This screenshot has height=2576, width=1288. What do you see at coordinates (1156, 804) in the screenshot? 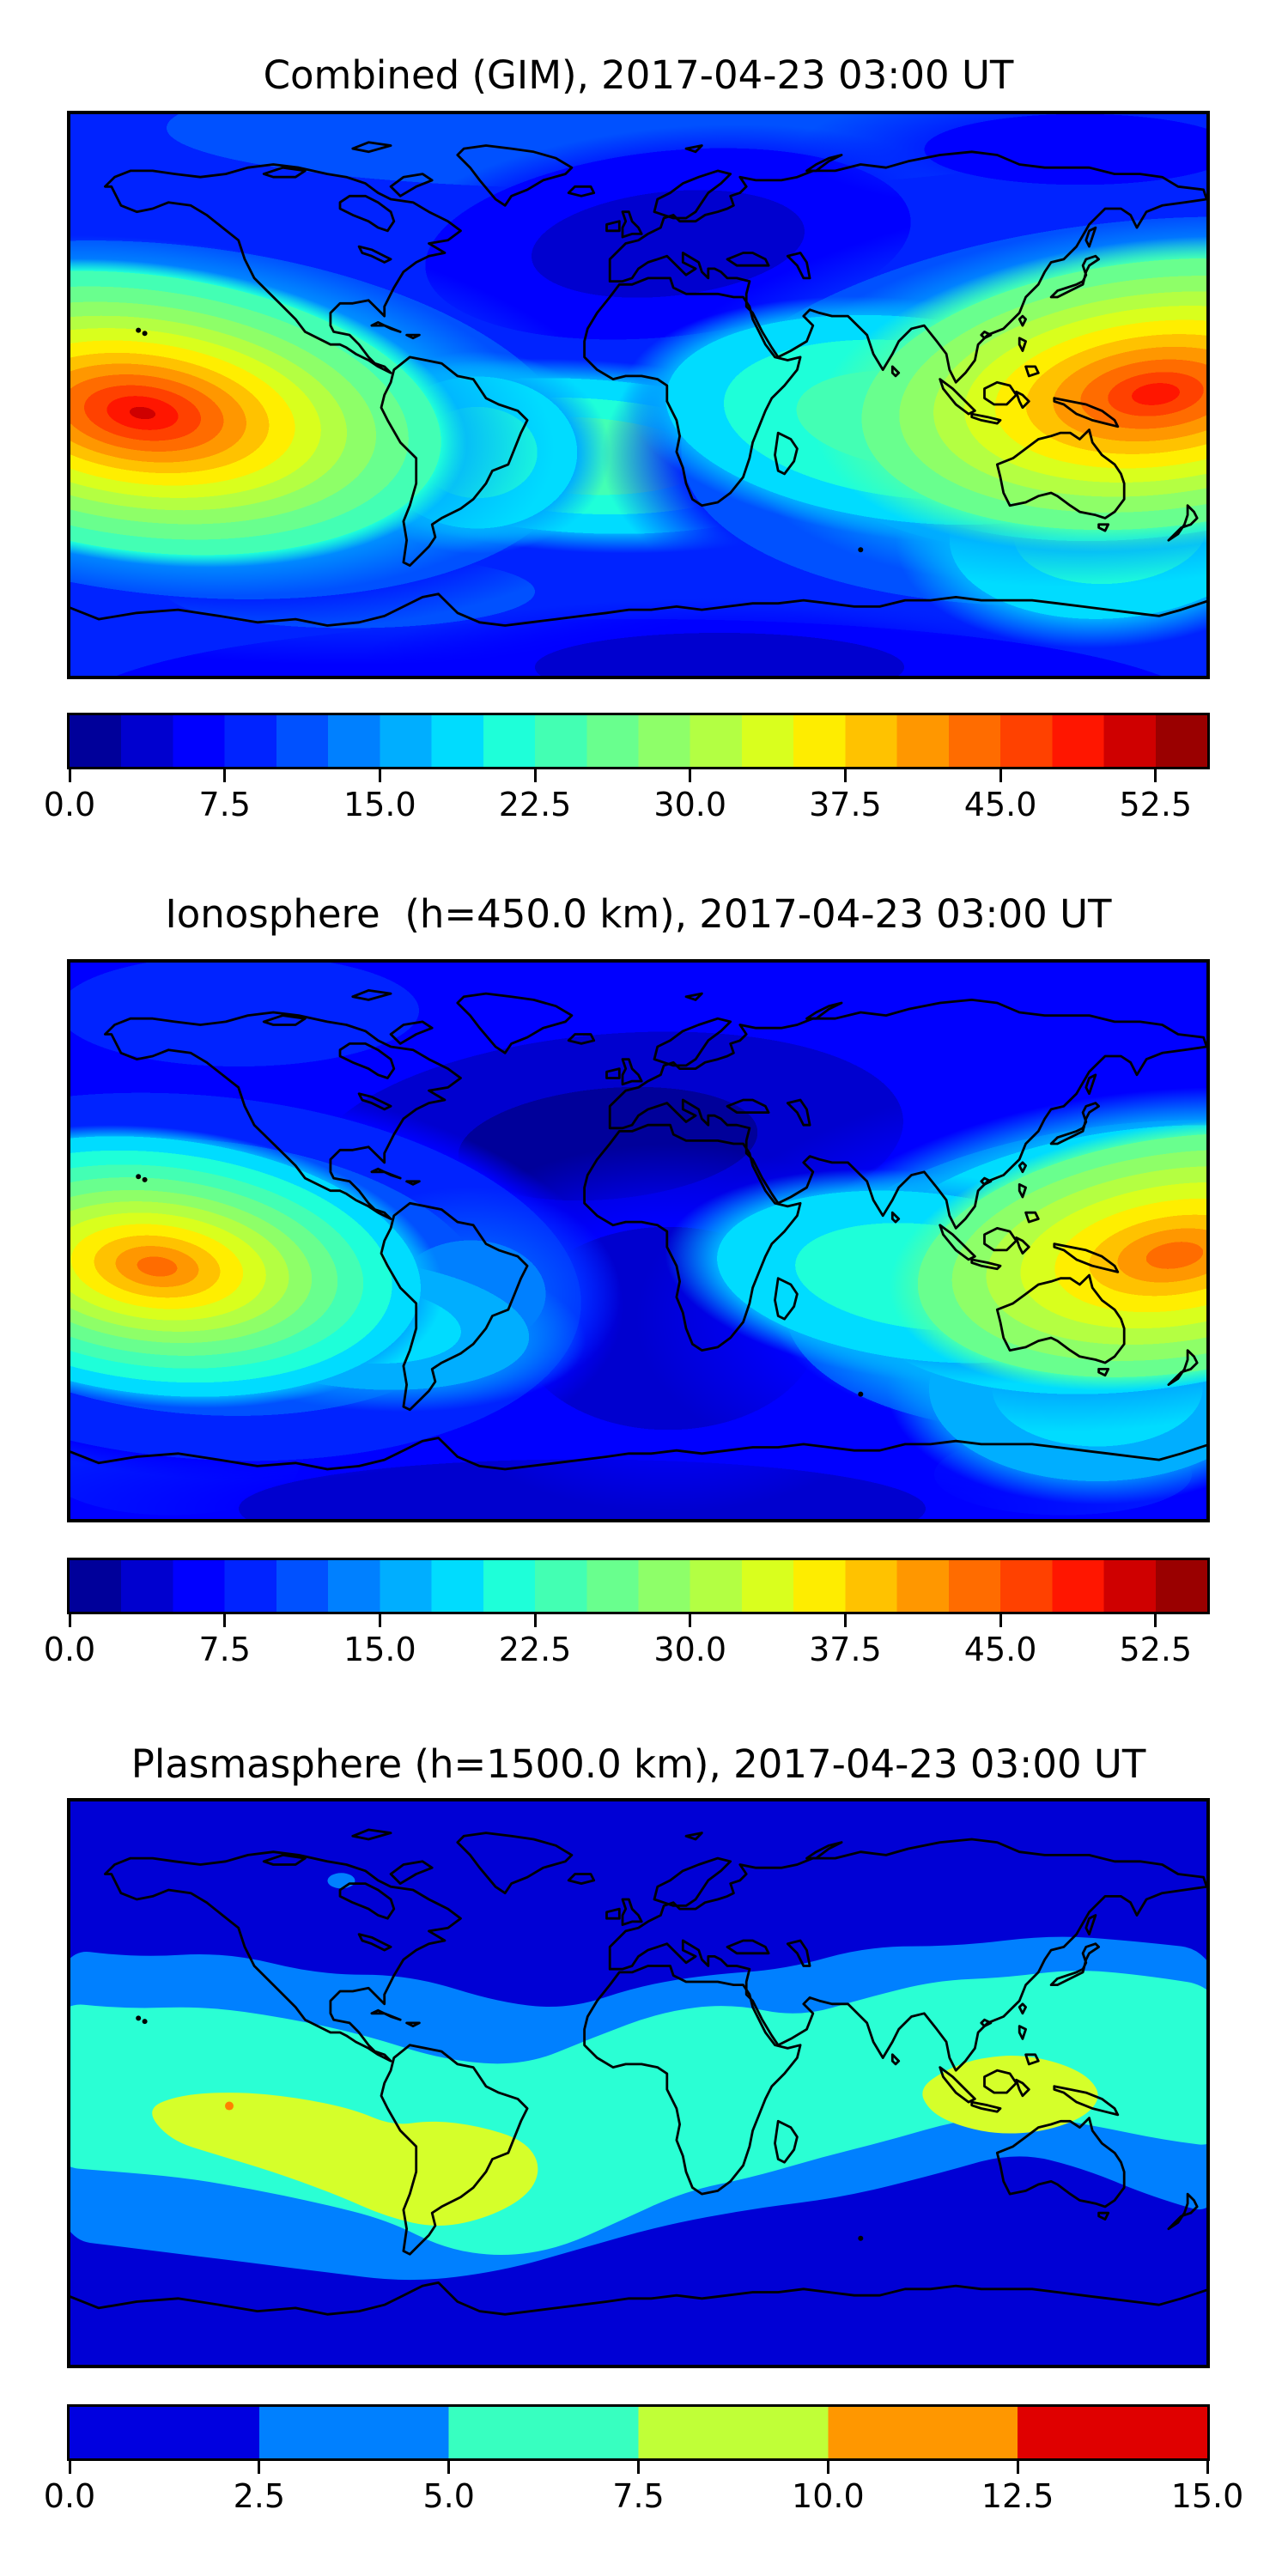
I see `colorbar-tick-label: 52.5` at bounding box center [1156, 804].